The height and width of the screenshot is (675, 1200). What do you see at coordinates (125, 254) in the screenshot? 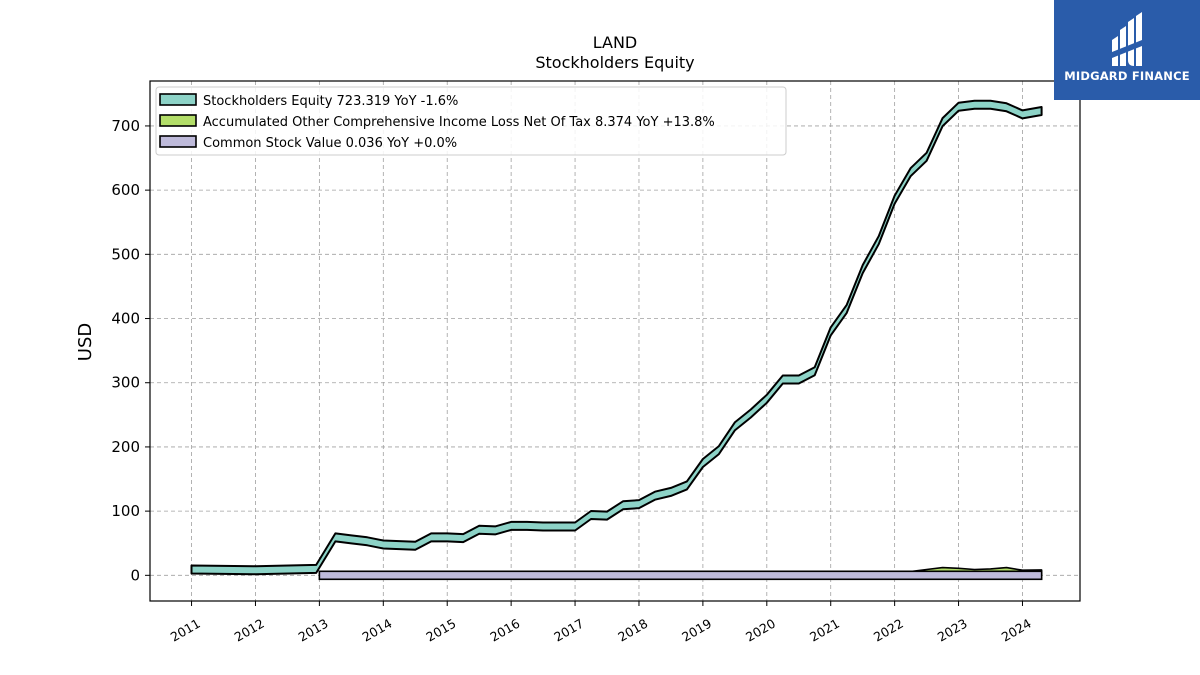
I see `y-tick-label: 500` at bounding box center [125, 254].